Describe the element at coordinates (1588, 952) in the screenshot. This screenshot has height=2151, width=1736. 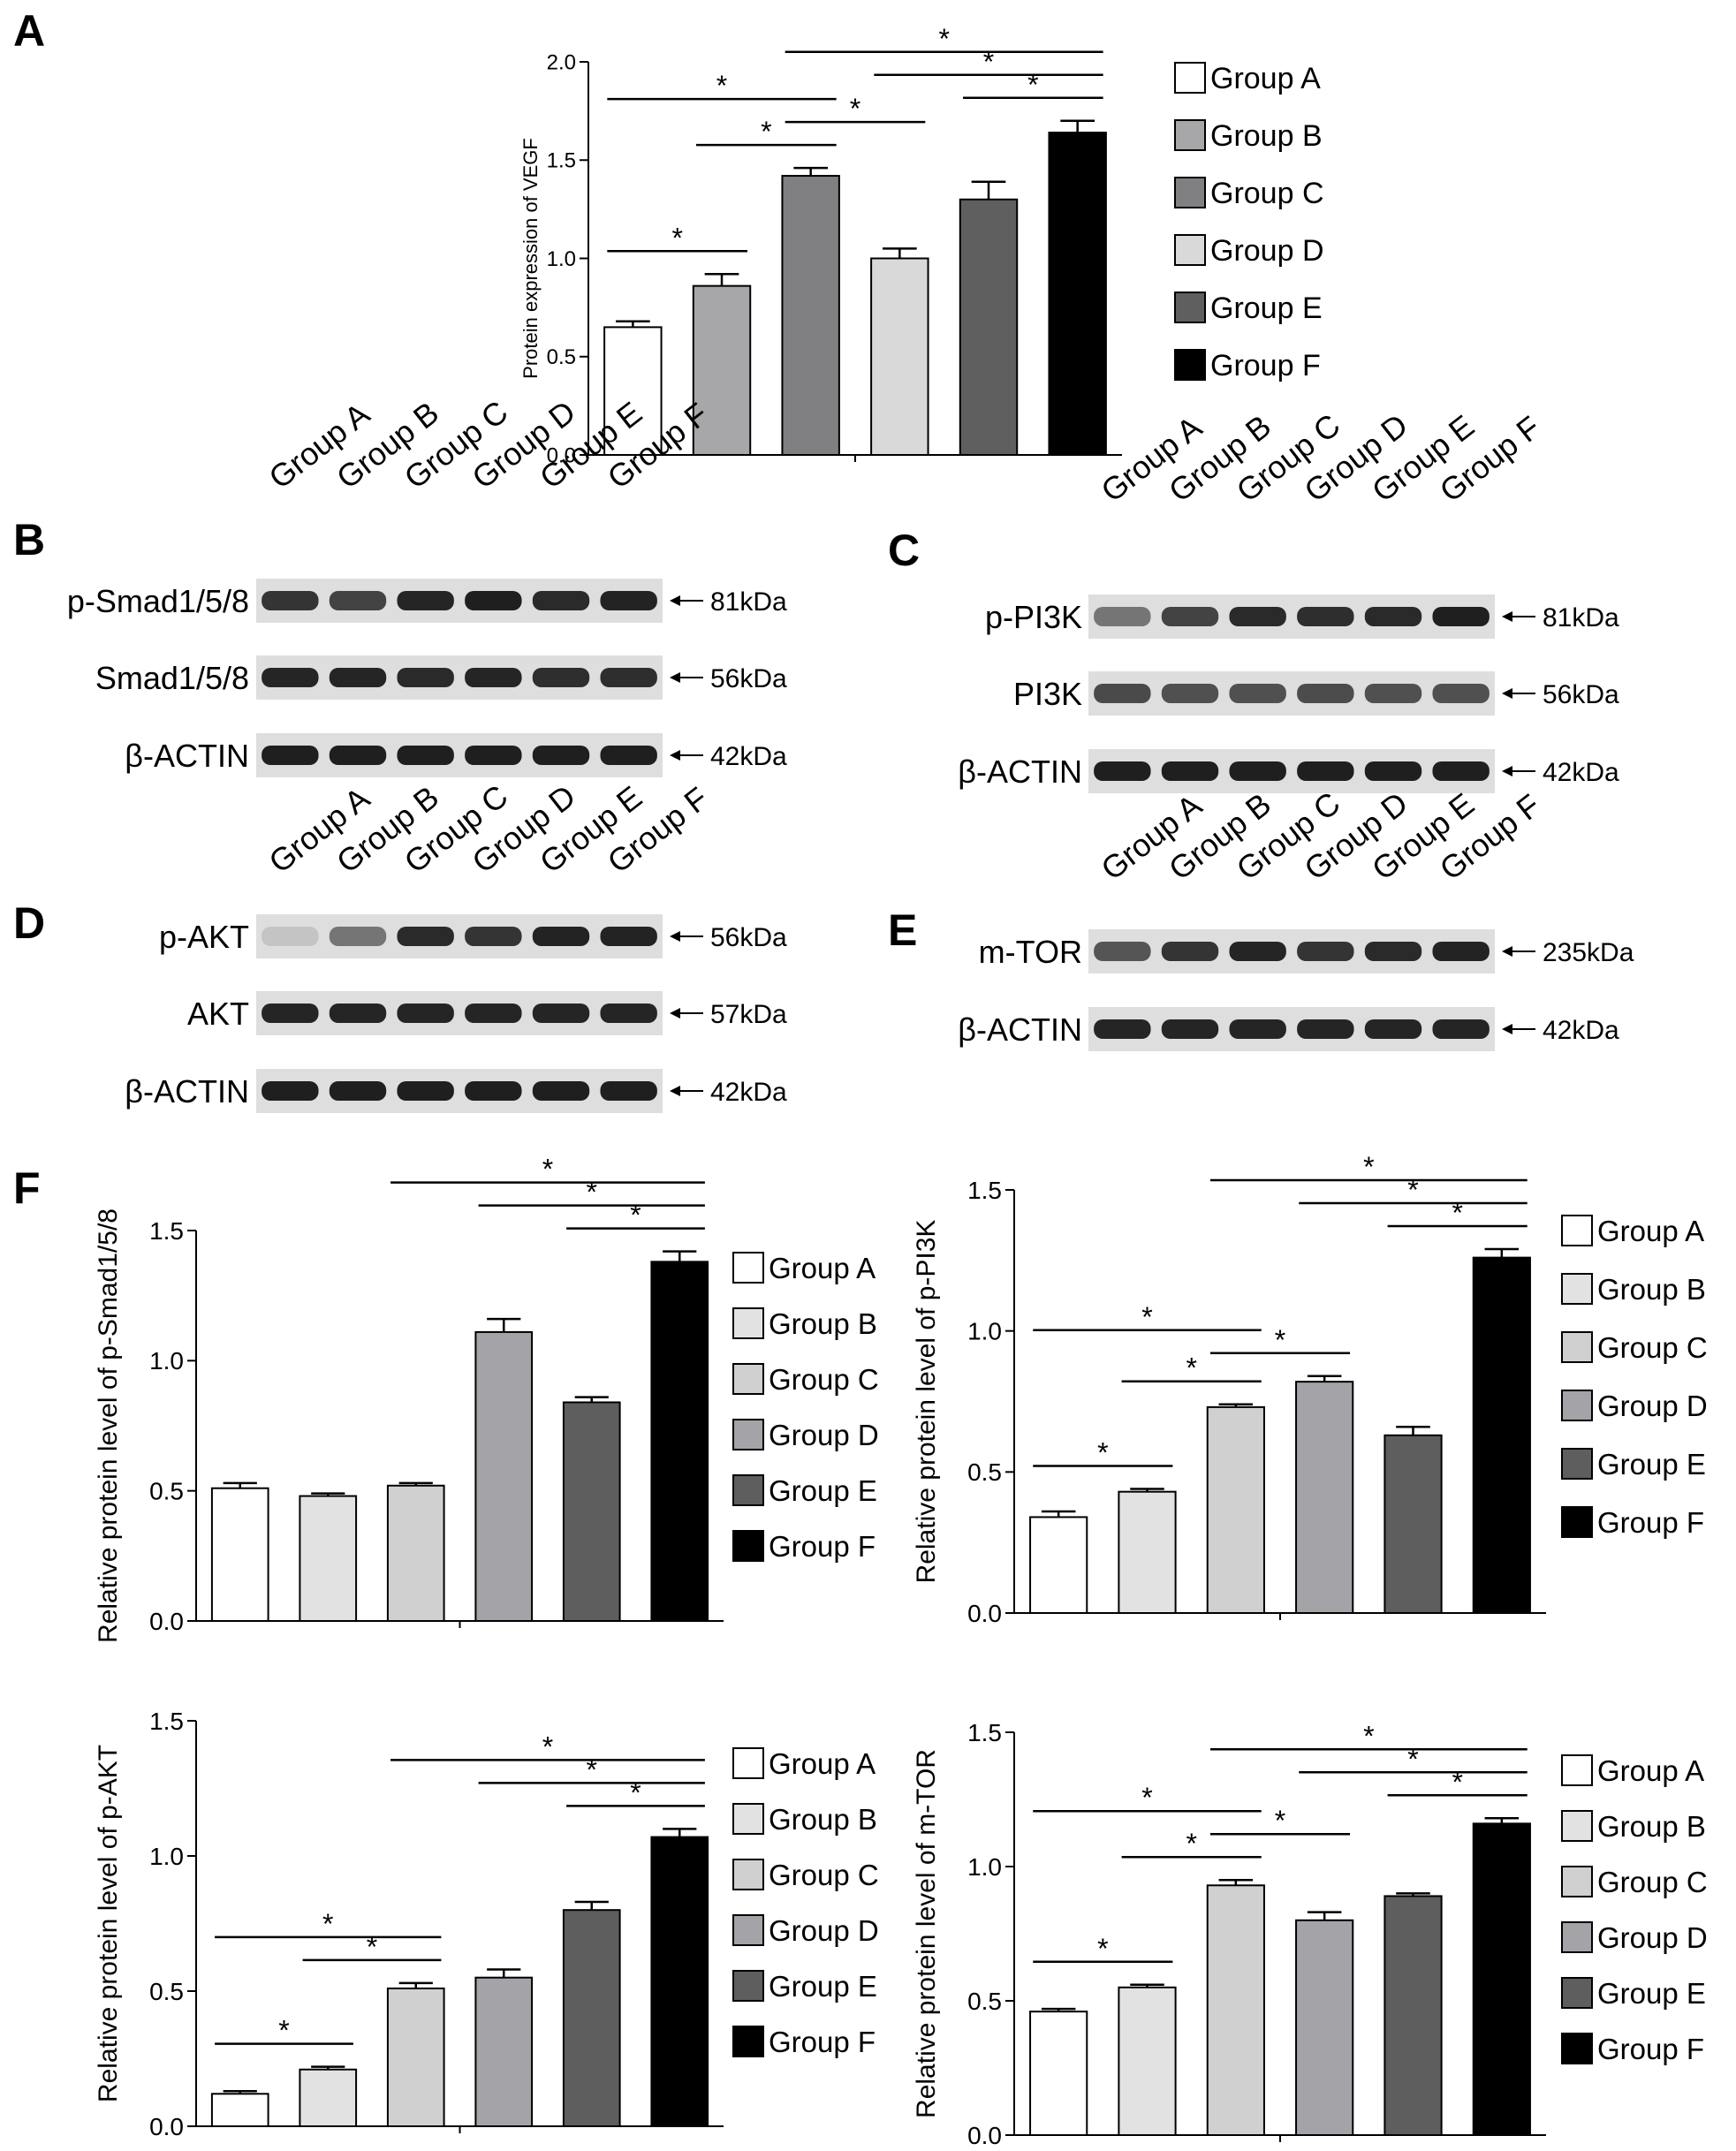
I see `mw-label: 235kDa` at that location.